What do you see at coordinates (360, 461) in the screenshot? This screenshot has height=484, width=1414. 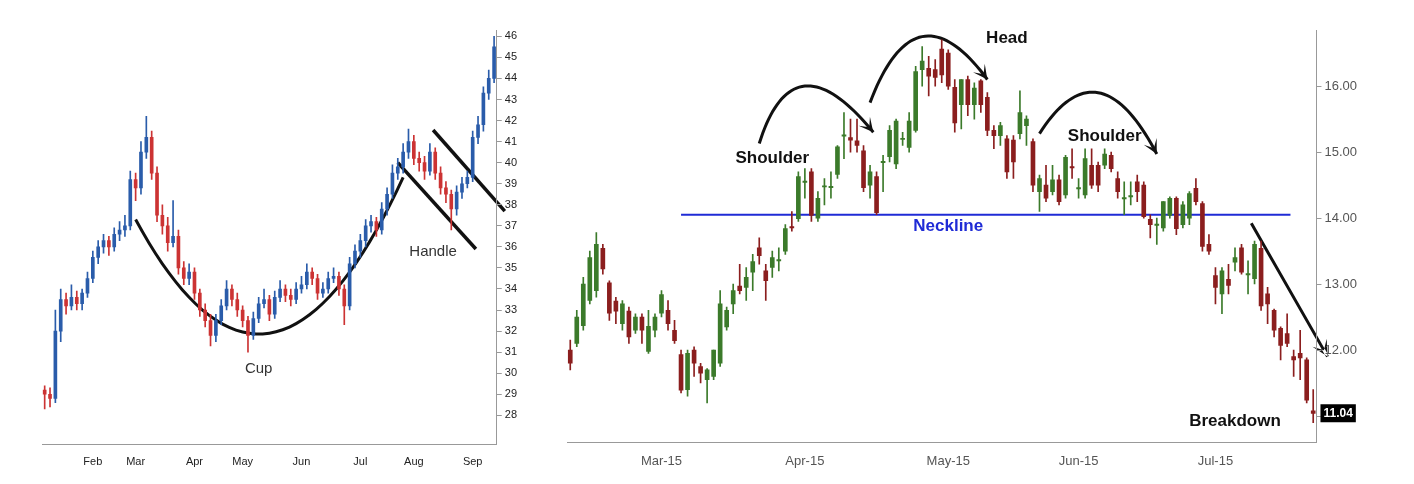 I see `x-tick-label: Jul` at bounding box center [360, 461].